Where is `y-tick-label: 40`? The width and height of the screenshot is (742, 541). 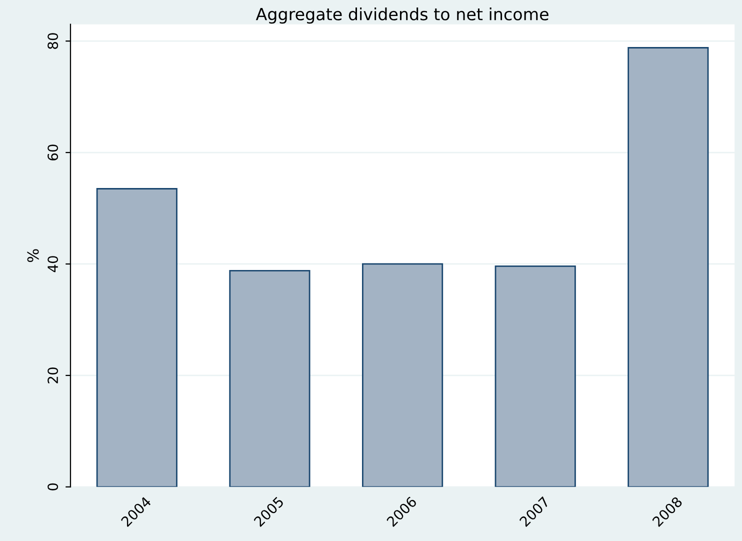
y-tick-label: 40 is located at coordinates (53, 264).